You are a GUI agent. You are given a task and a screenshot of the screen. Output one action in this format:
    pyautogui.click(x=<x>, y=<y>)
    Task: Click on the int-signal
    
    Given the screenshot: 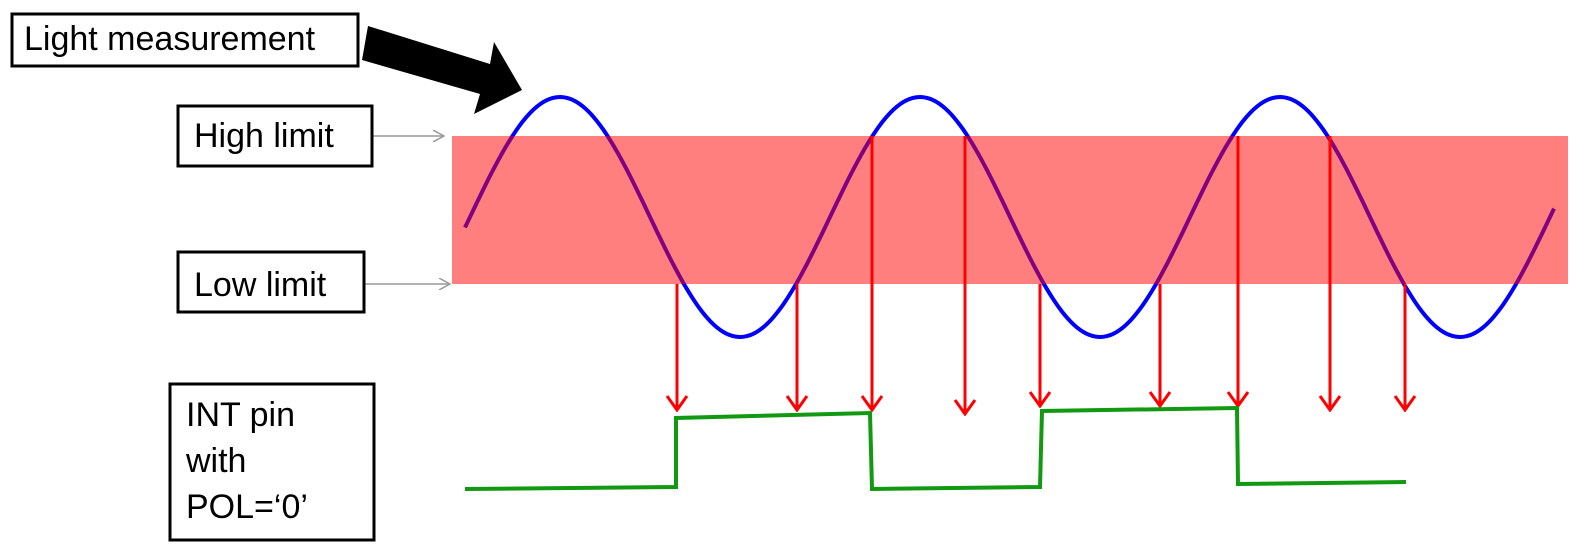 What is the action you would take?
    pyautogui.click(x=935, y=448)
    